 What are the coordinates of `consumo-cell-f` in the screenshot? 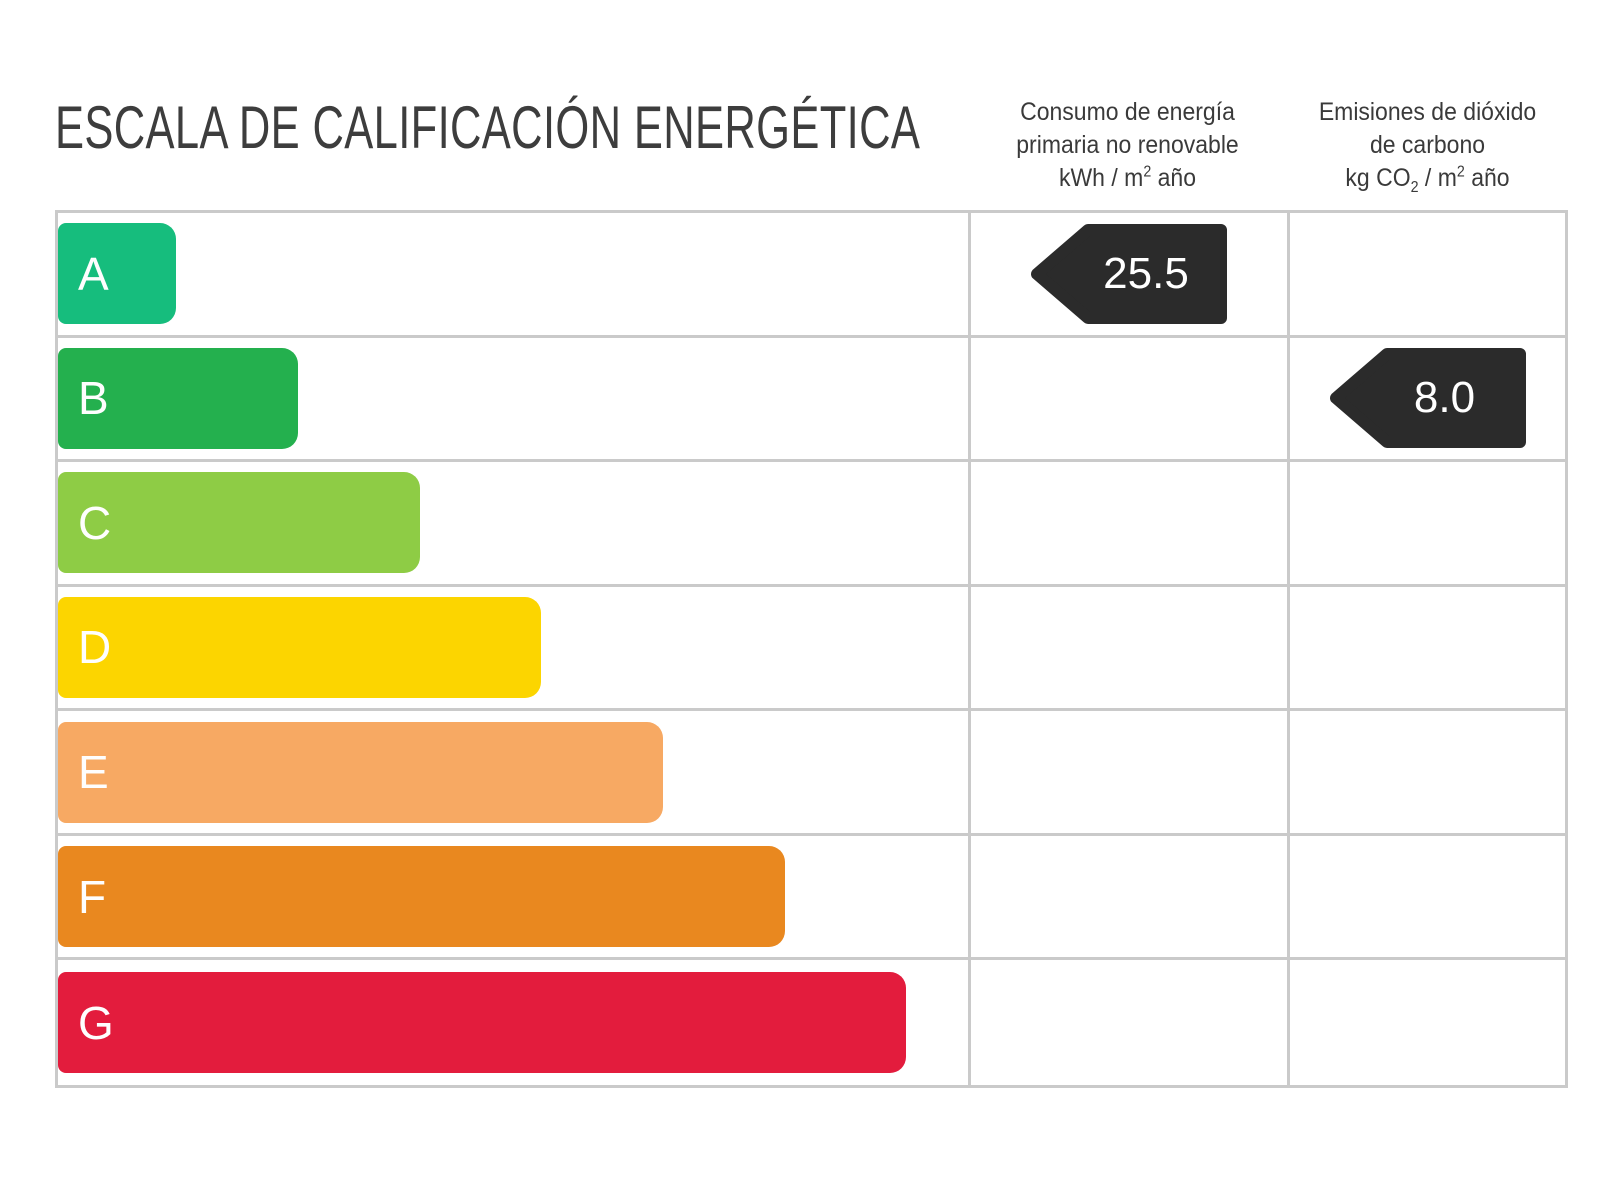 It's located at (1130, 896).